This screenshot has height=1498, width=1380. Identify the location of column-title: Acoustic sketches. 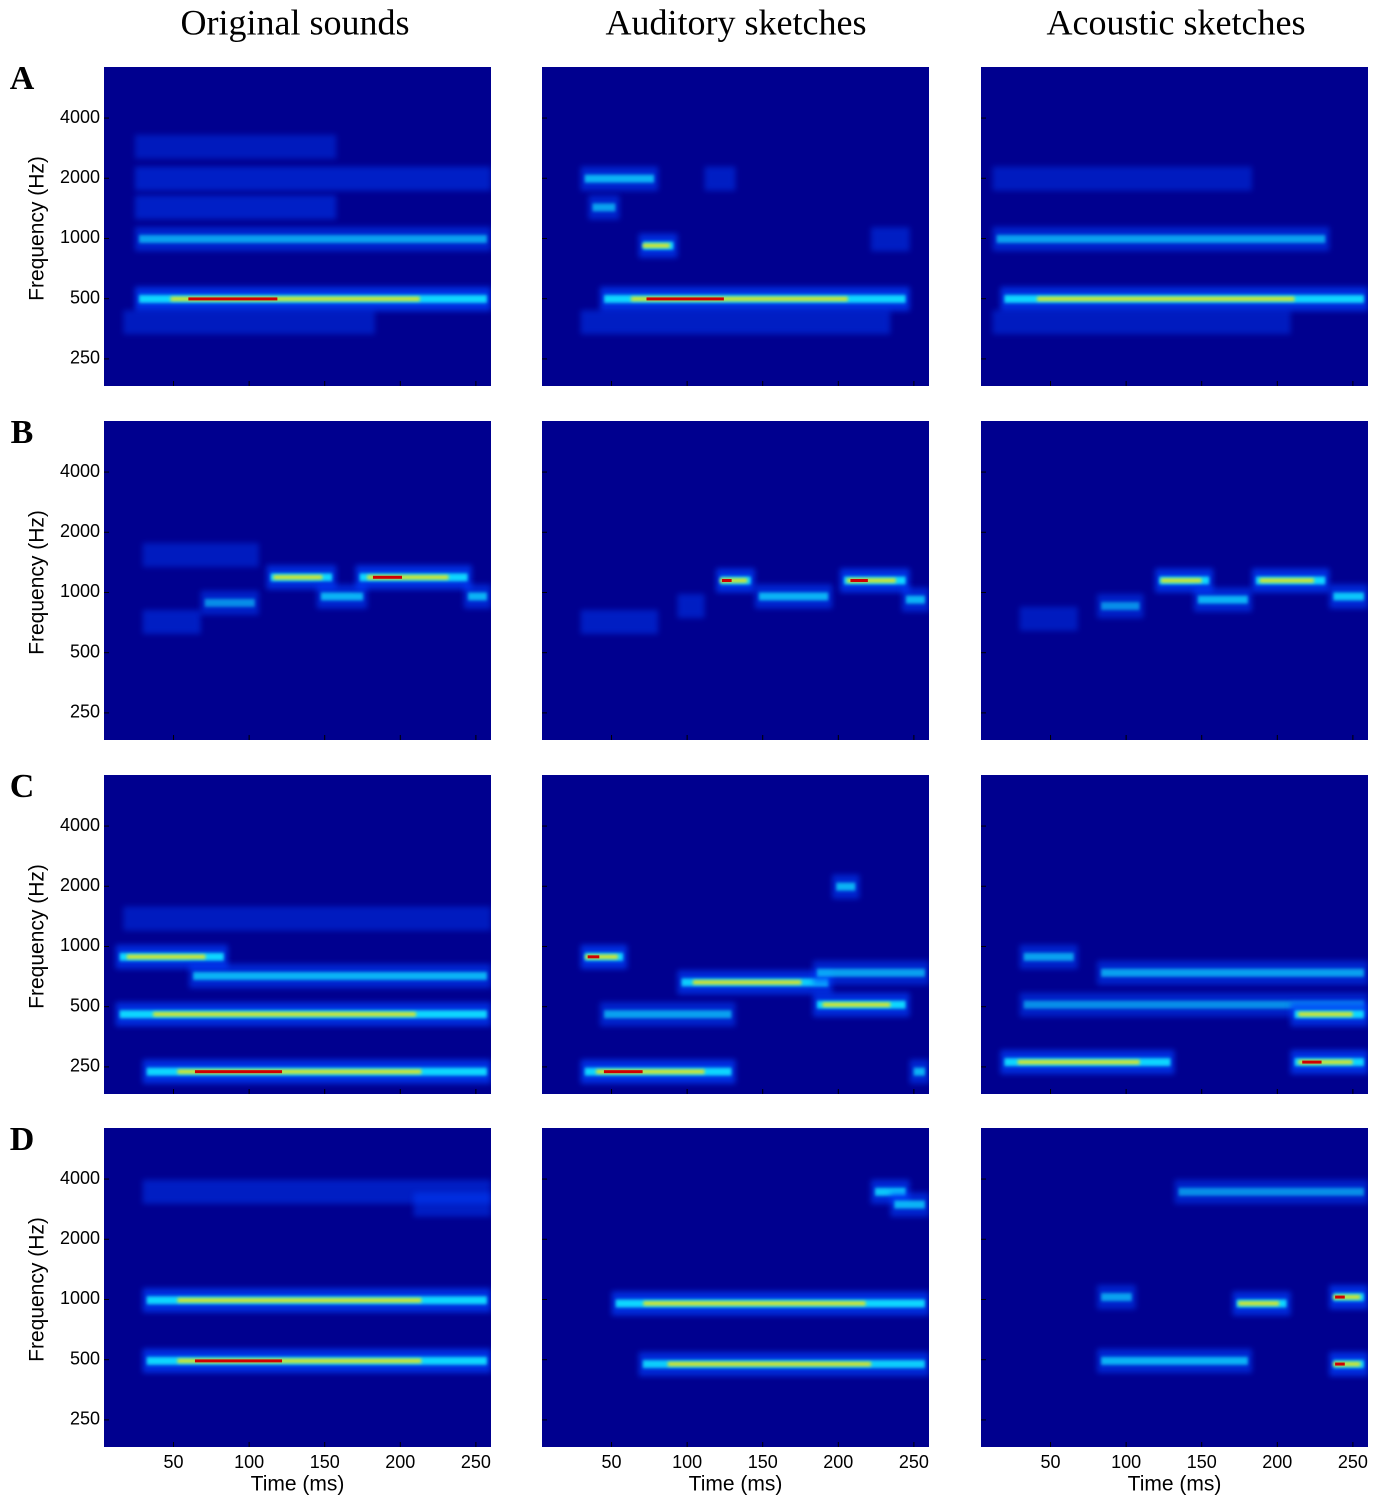
(1176, 22).